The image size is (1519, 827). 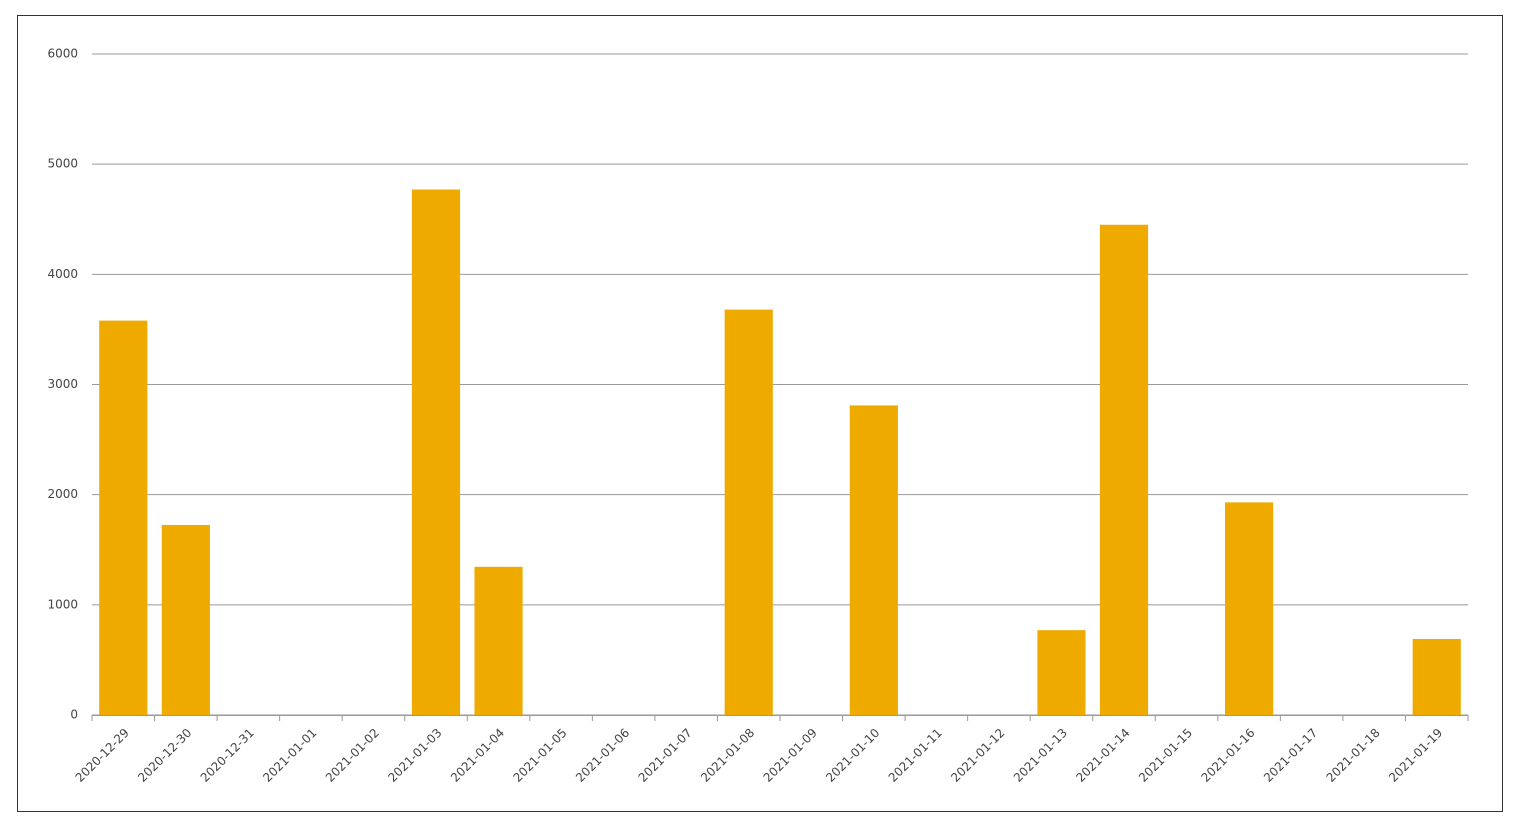 What do you see at coordinates (62, 164) in the screenshot?
I see `y-tick-label: 5000` at bounding box center [62, 164].